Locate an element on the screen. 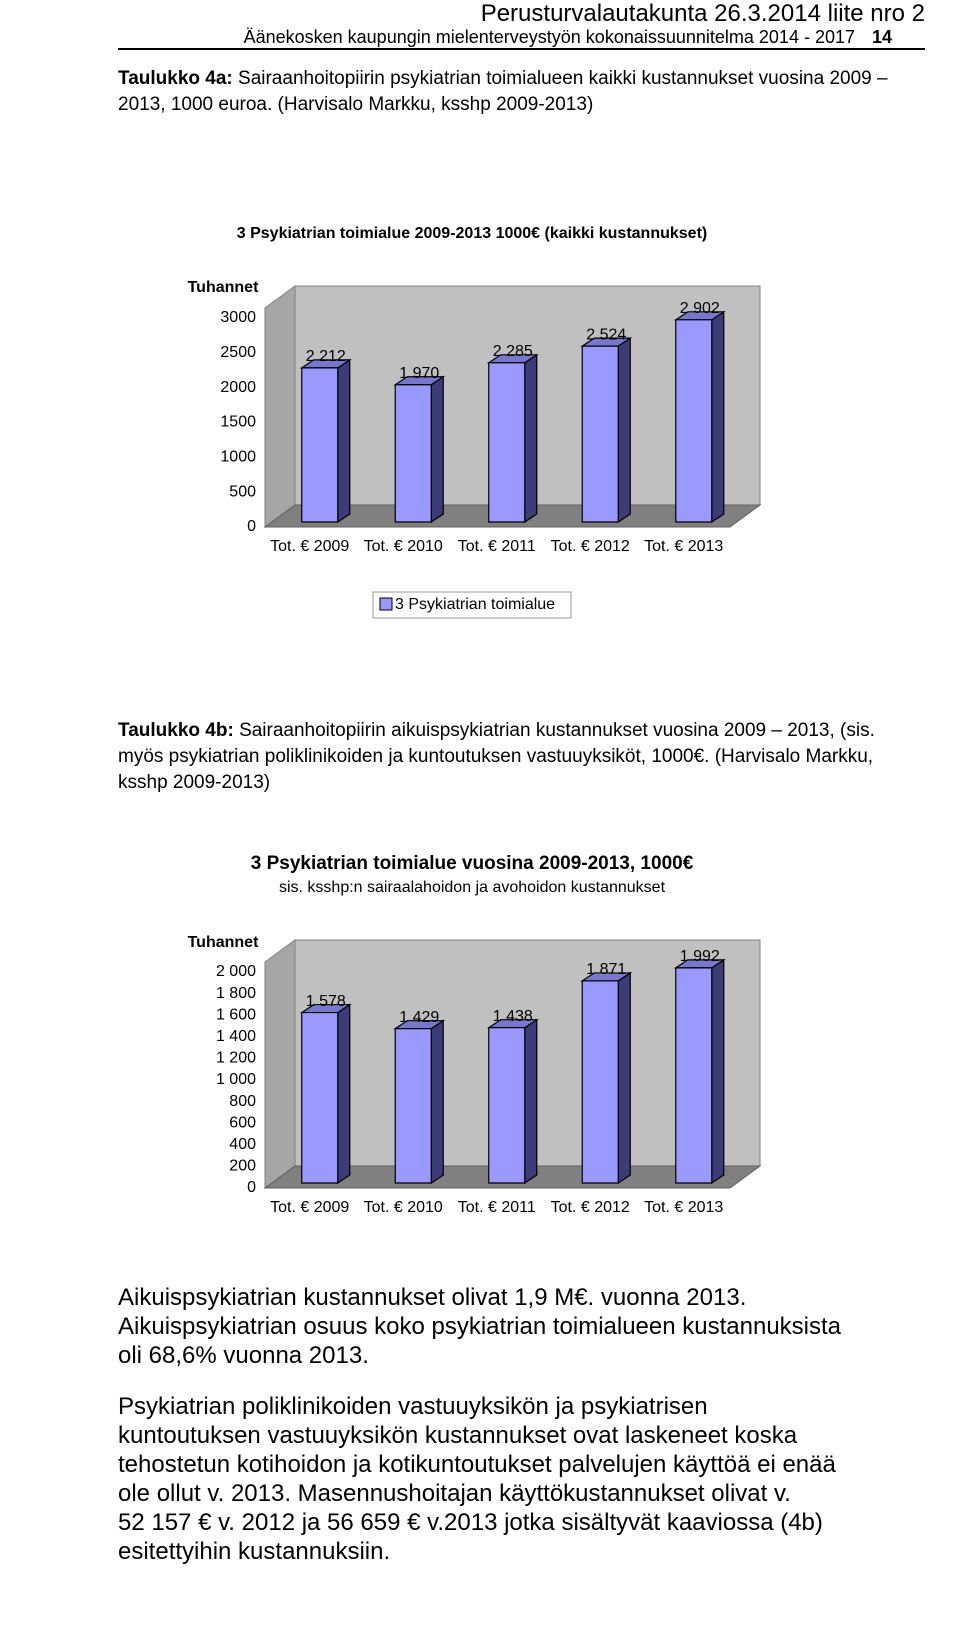 The width and height of the screenshot is (960, 1628). y-tick-label: 2000 is located at coordinates (238, 387).